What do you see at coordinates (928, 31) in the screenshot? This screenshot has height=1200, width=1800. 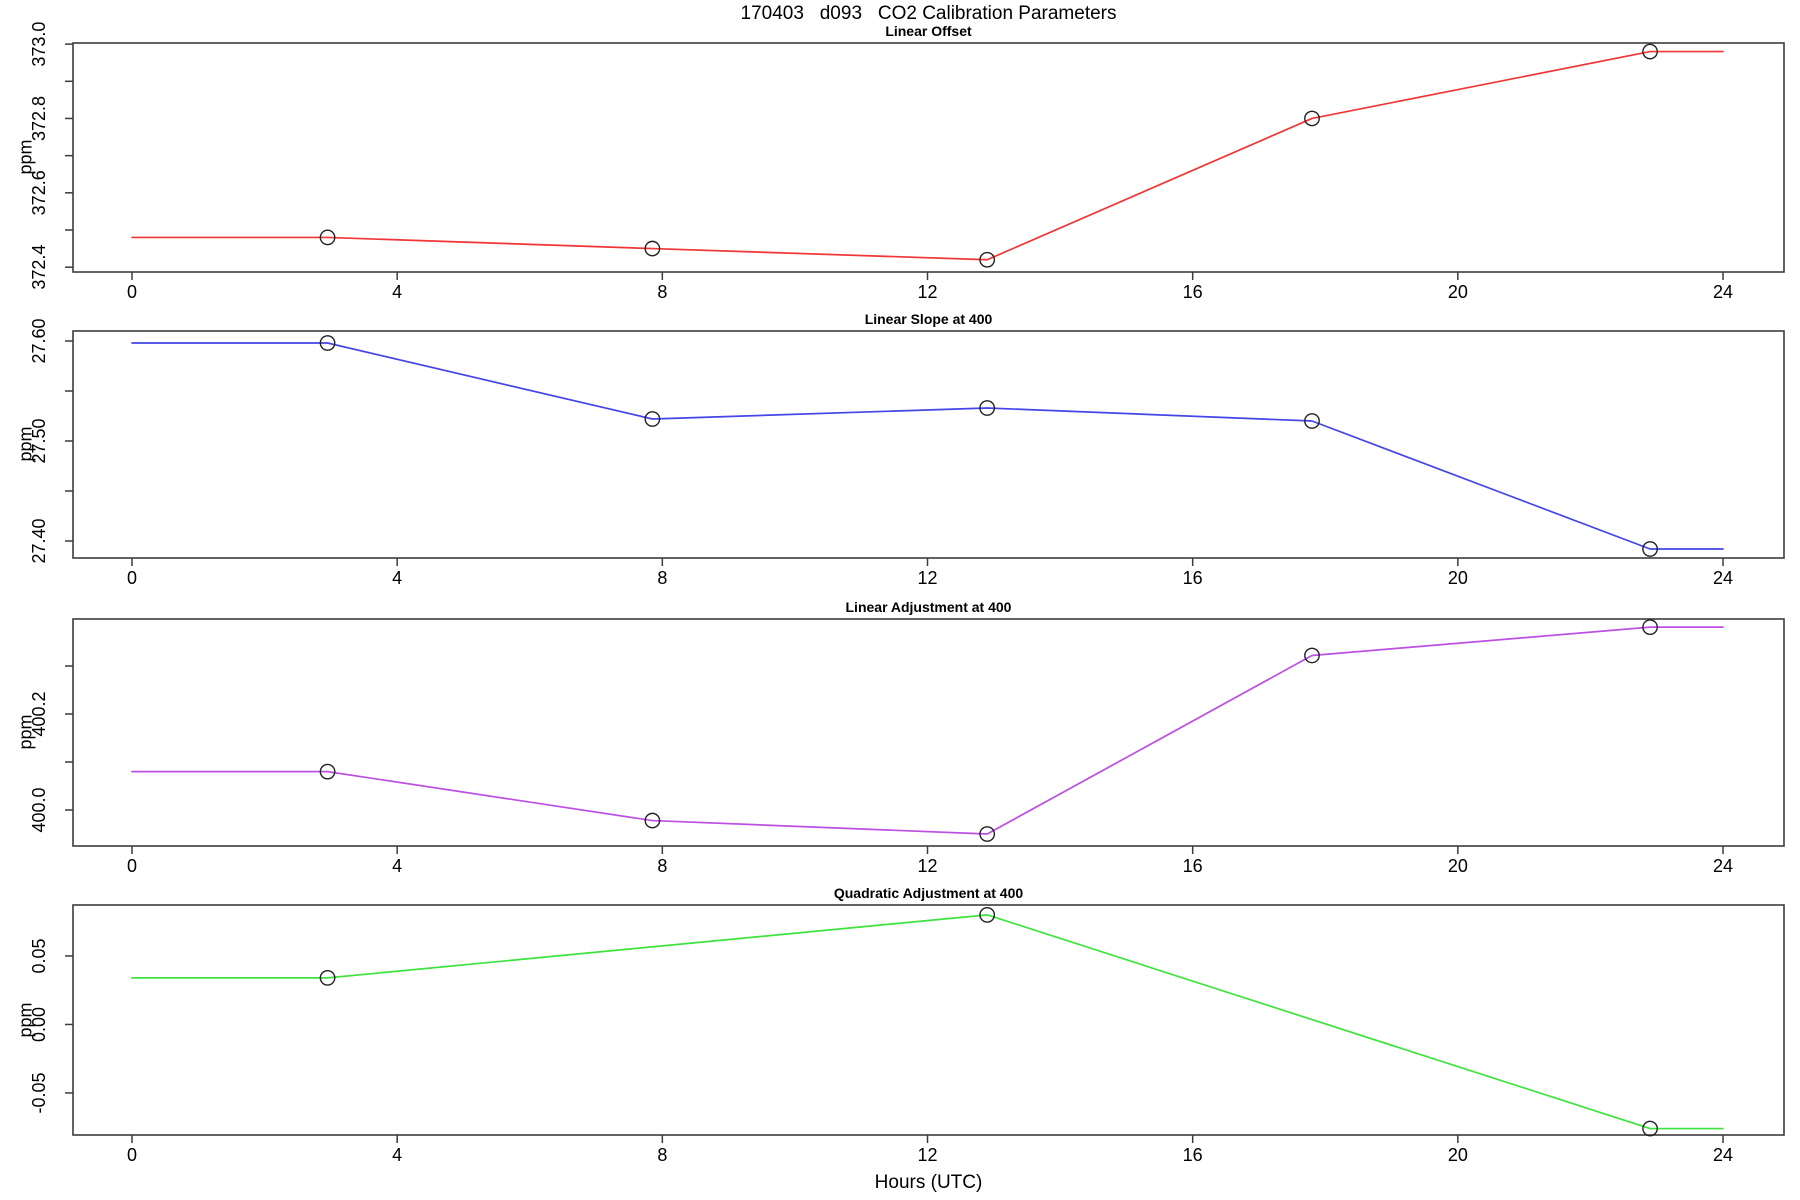 I see `panel-title-linear-offset: Linear Offset` at bounding box center [928, 31].